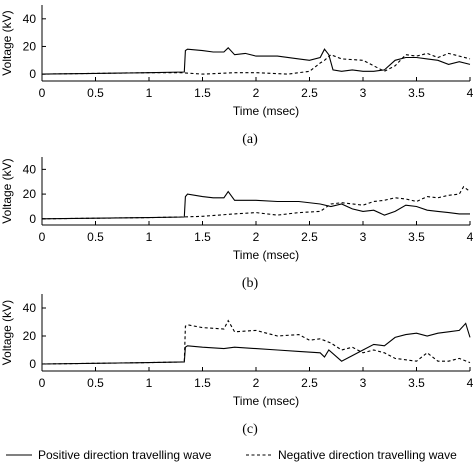  I want to click on legend-label-positive: Positive direction travelling wave, so click(125, 455).